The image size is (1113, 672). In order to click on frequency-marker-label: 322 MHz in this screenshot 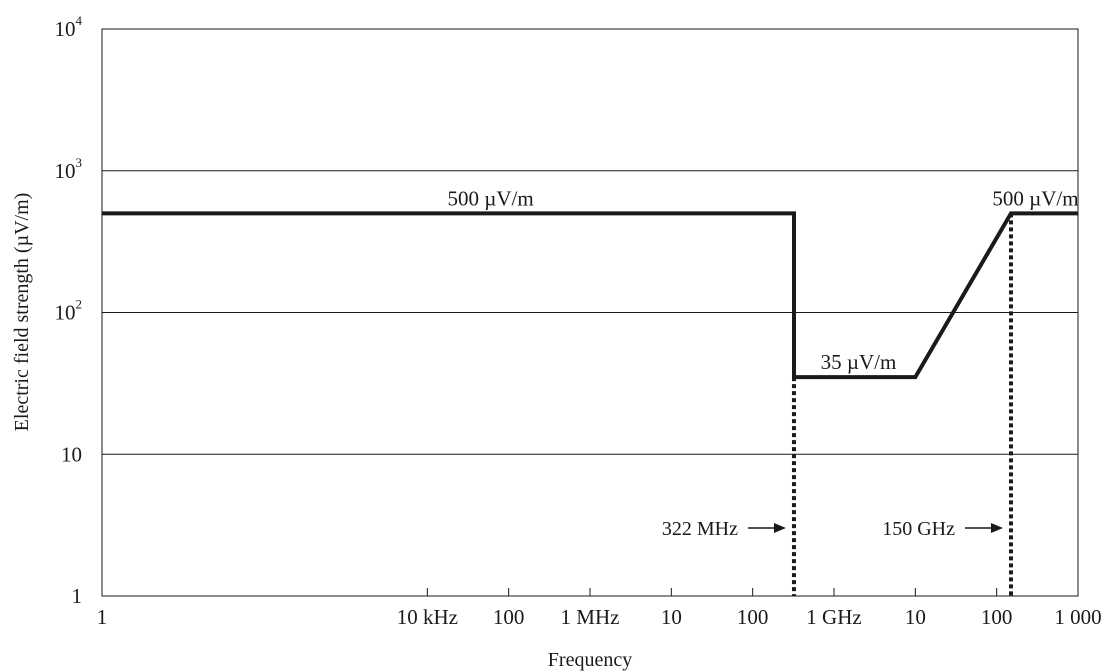, I will do `click(700, 529)`.